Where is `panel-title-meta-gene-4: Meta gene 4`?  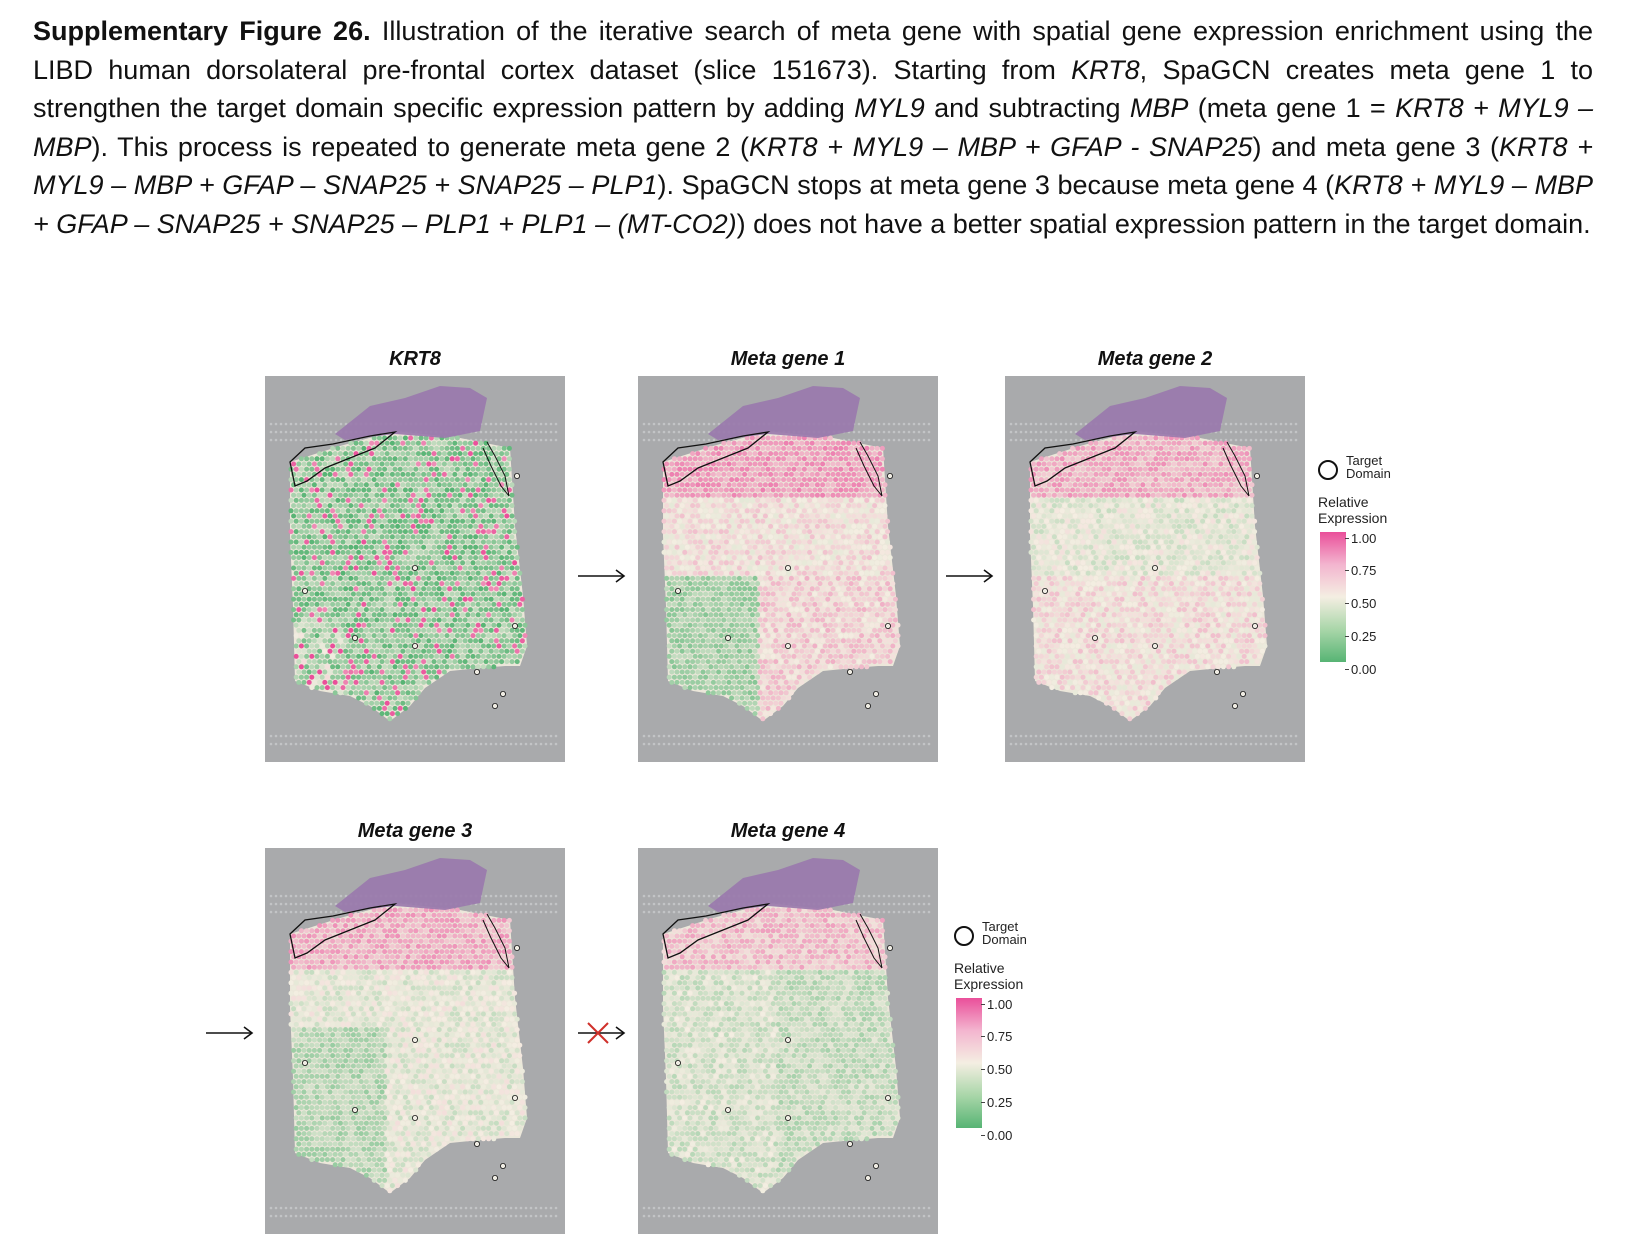
panel-title-meta-gene-4: Meta gene 4 is located at coordinates (788, 831).